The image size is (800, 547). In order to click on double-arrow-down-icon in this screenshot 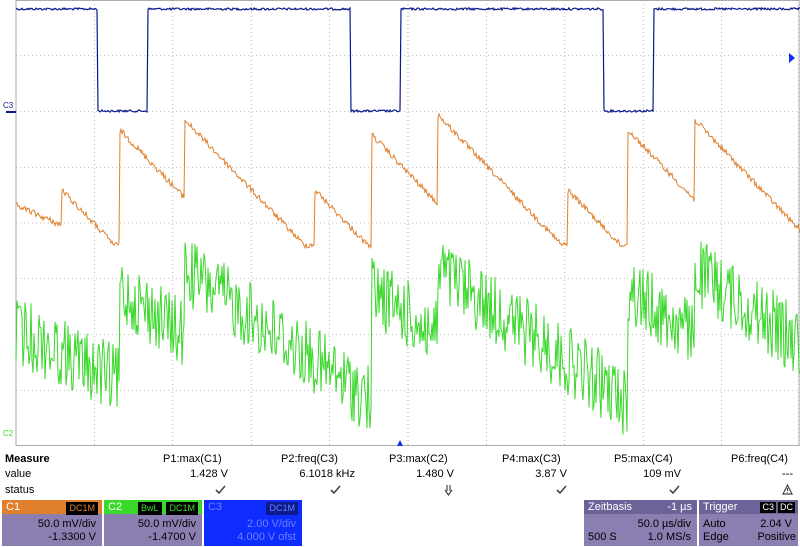, I will do `click(448, 490)`.